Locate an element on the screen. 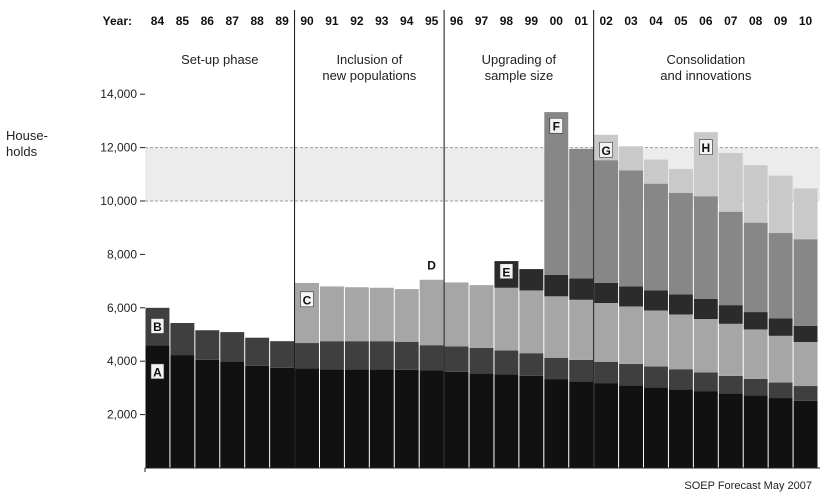 This screenshot has height=502, width=820. phase-label: new populations is located at coordinates (369, 75).